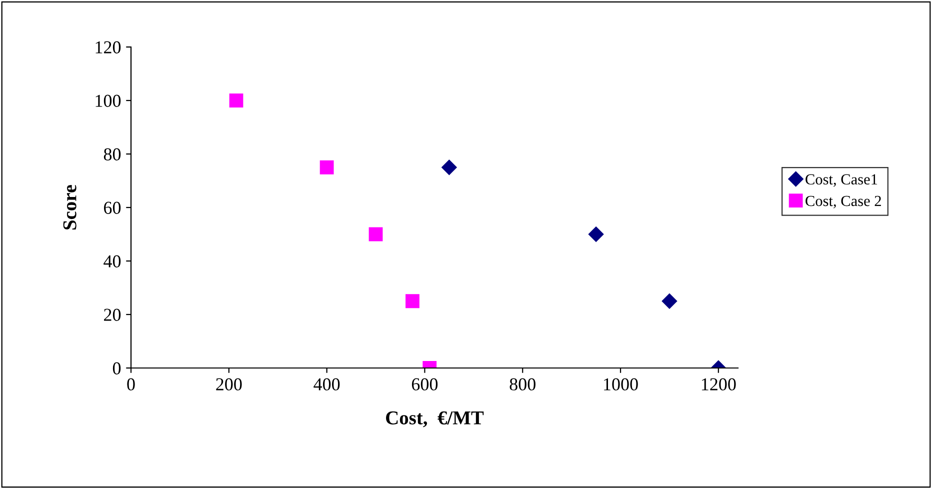 The width and height of the screenshot is (932, 488). Describe the element at coordinates (842, 180) in the screenshot. I see `legend-label: Cost, Case1` at that location.